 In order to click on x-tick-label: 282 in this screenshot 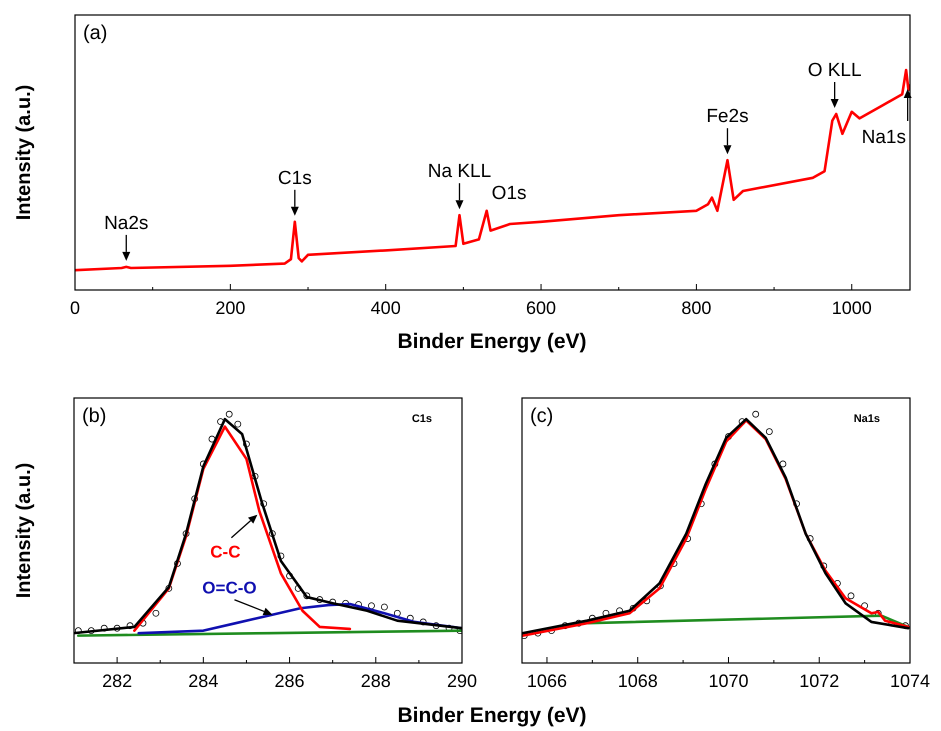, I will do `click(117, 681)`.